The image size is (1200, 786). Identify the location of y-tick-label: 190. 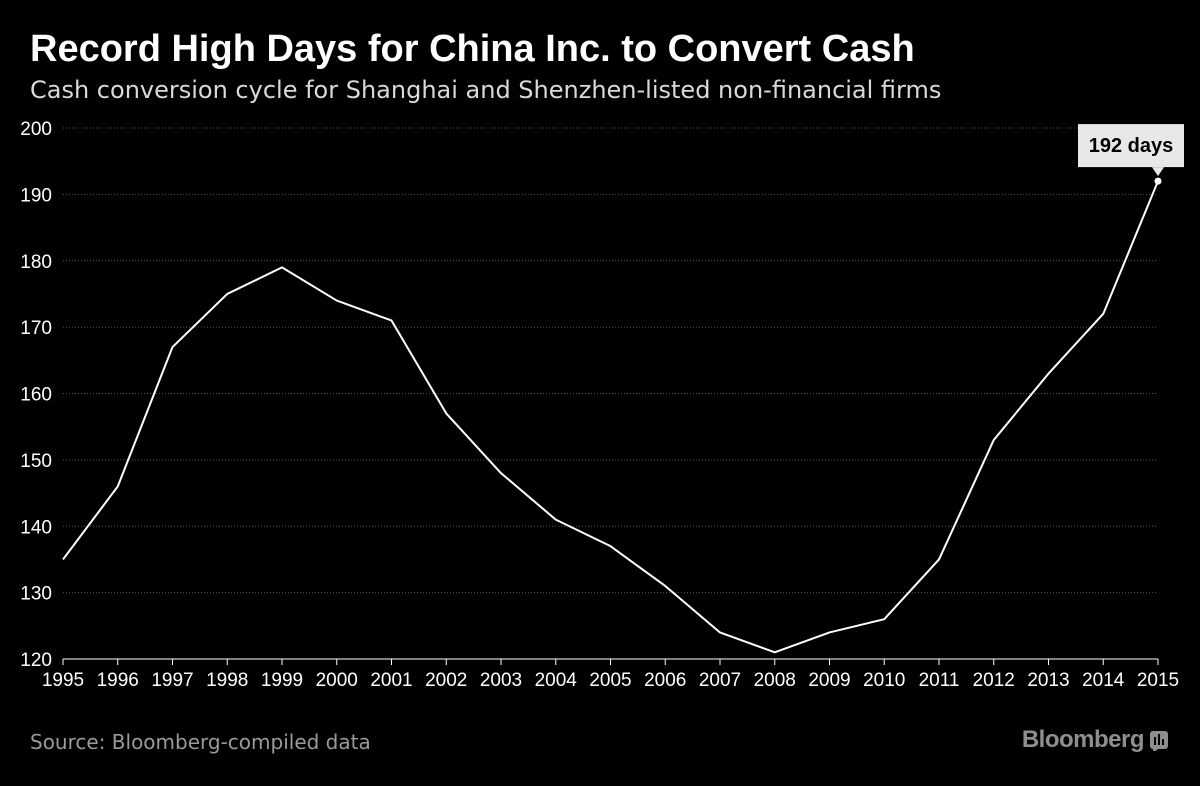
(36, 195).